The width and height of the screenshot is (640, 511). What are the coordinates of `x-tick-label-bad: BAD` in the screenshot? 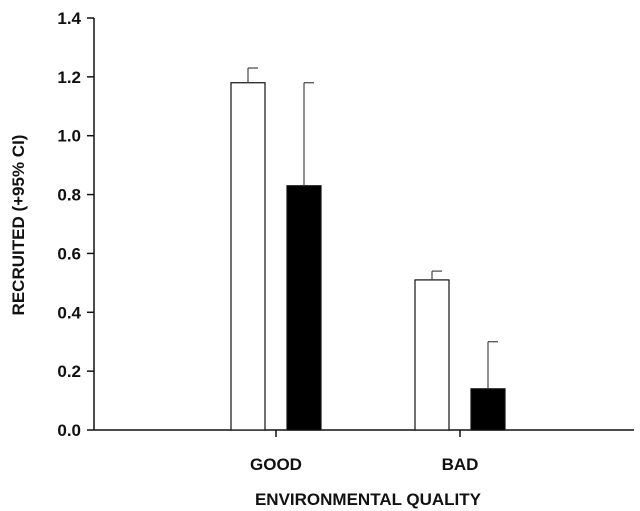 It's located at (460, 464).